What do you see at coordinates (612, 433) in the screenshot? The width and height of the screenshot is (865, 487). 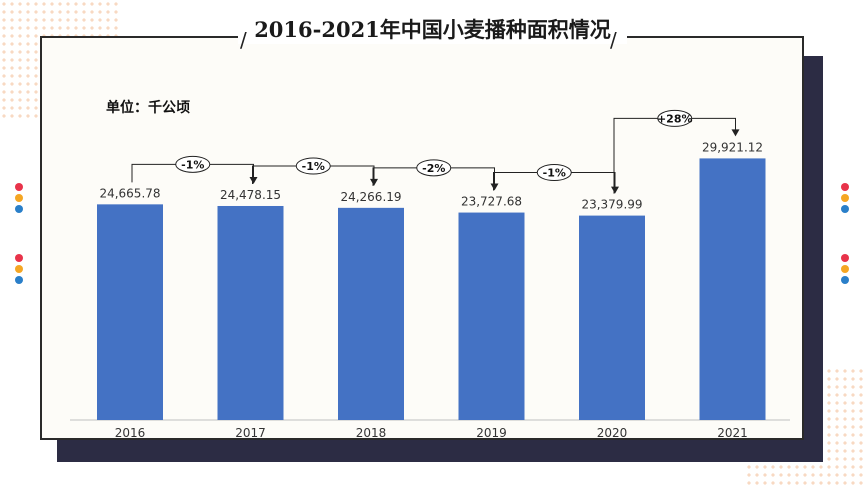 I see `x-tick-label-2020: 2020` at bounding box center [612, 433].